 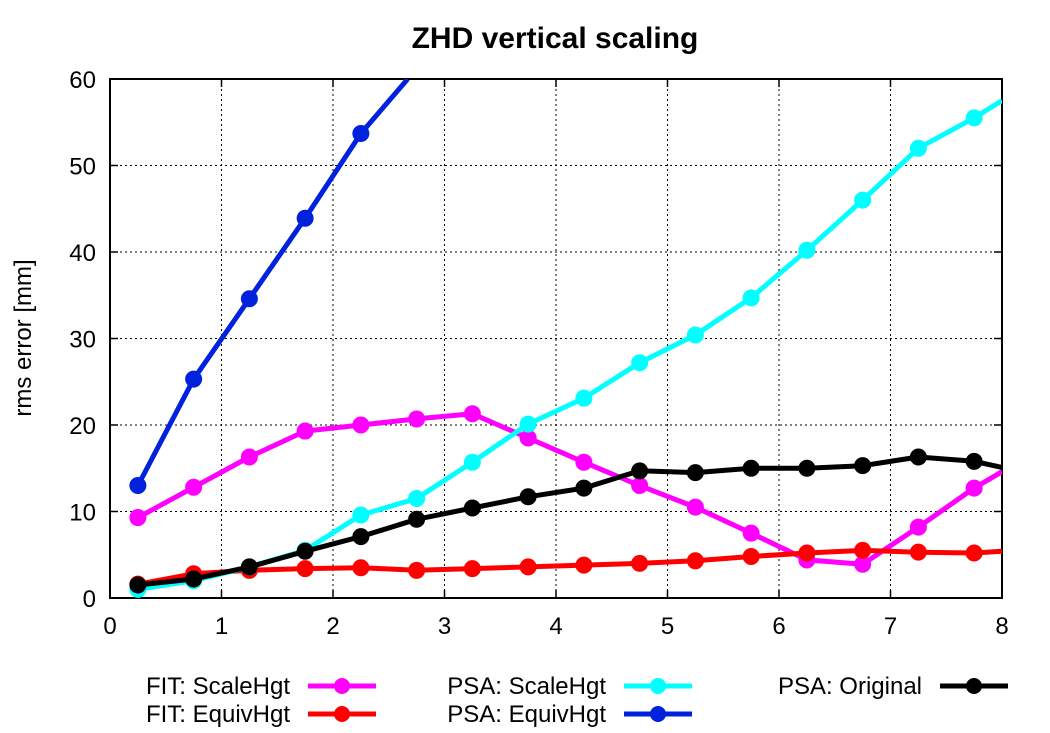 I want to click on y-tick-label: 20, so click(x=82, y=426).